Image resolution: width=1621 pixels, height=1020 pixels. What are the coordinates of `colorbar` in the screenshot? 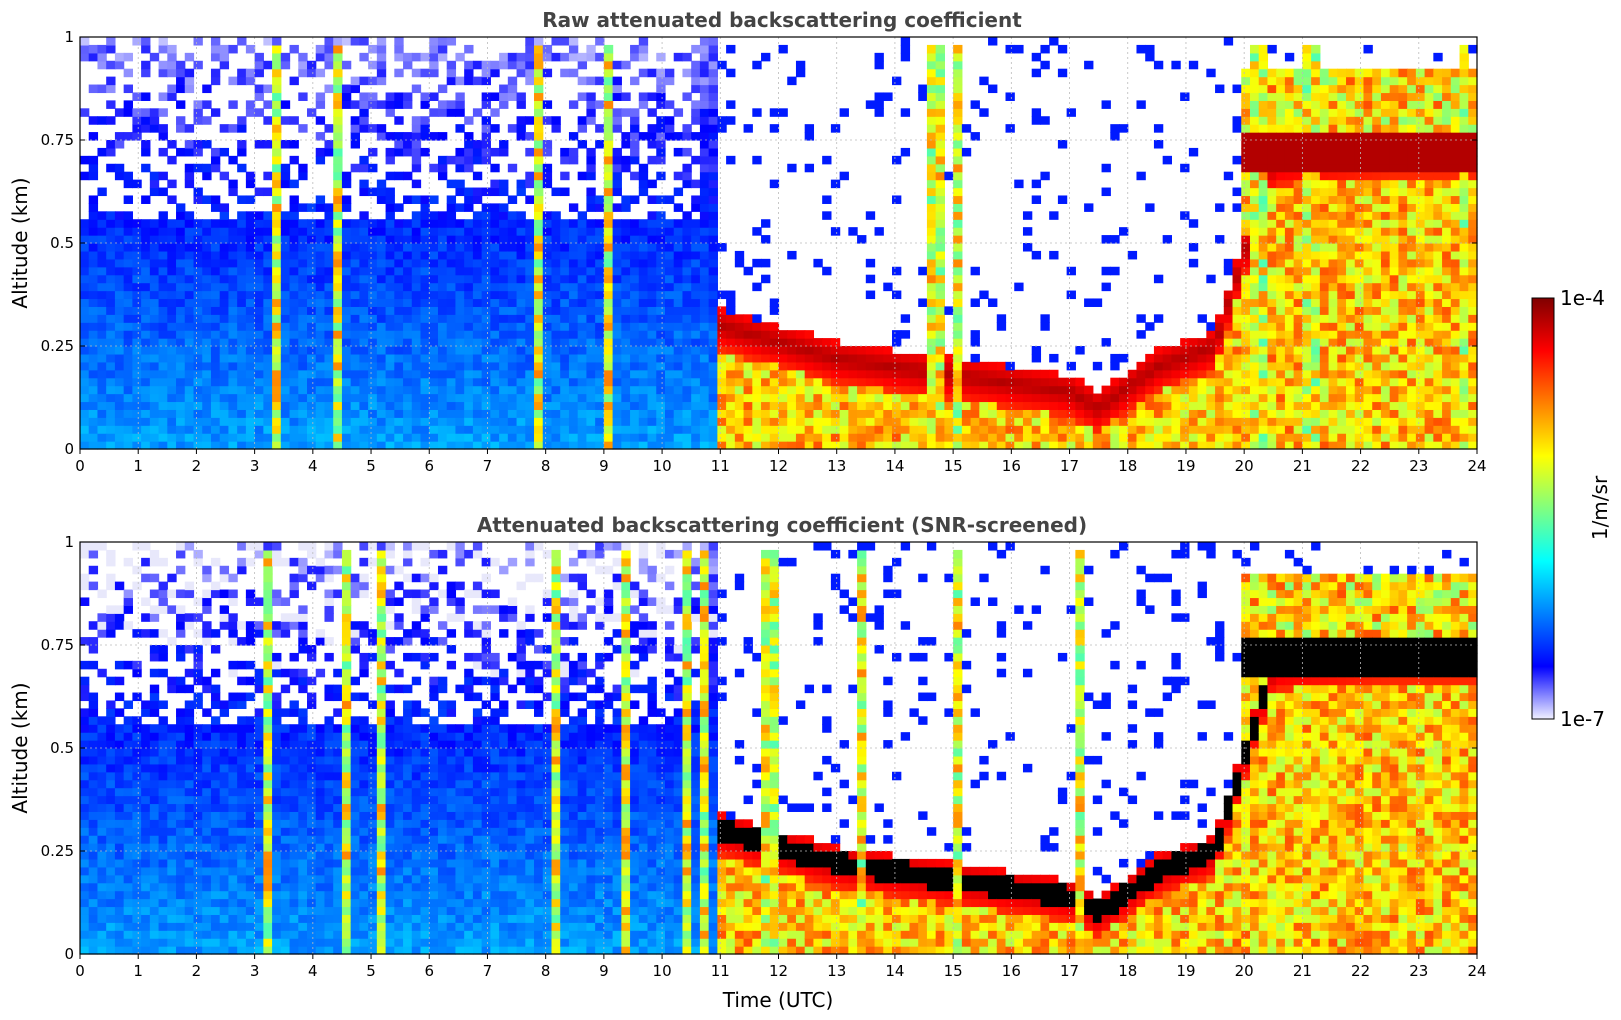 It's located at (1543, 508).